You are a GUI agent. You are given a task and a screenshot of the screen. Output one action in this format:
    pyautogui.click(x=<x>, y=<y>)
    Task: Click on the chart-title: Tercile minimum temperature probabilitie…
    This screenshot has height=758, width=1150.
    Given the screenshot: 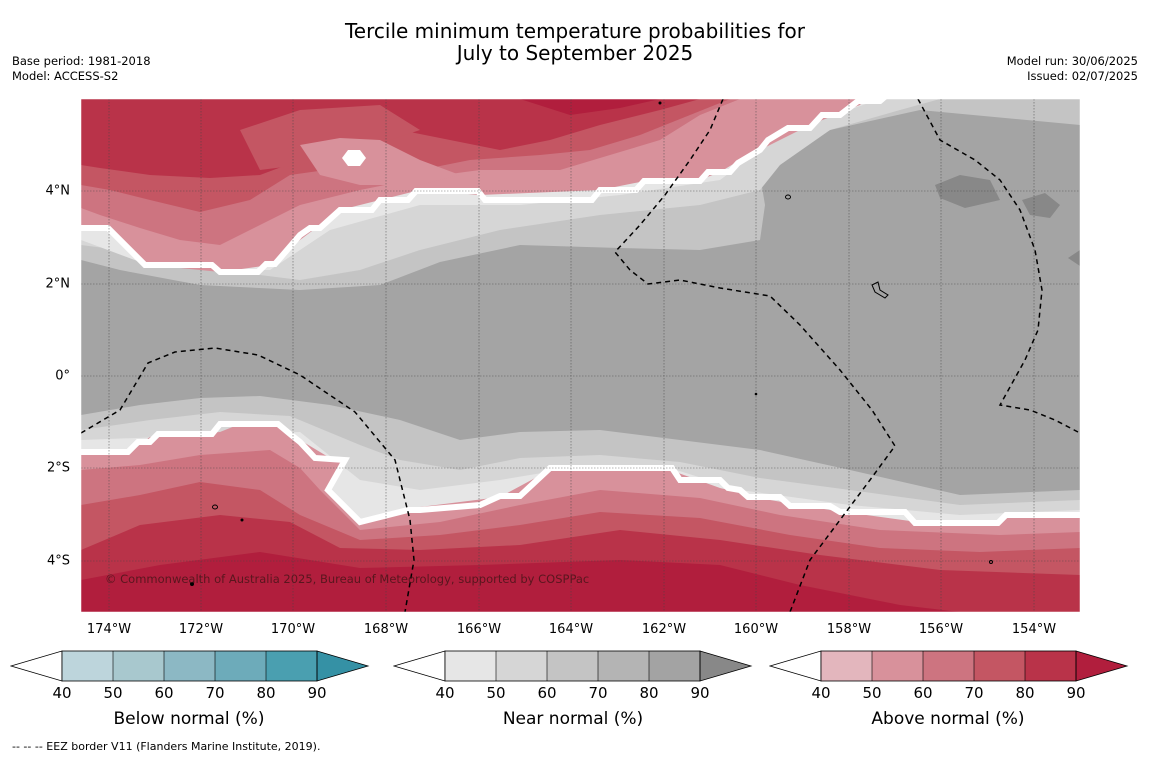 What is the action you would take?
    pyautogui.click(x=575, y=42)
    